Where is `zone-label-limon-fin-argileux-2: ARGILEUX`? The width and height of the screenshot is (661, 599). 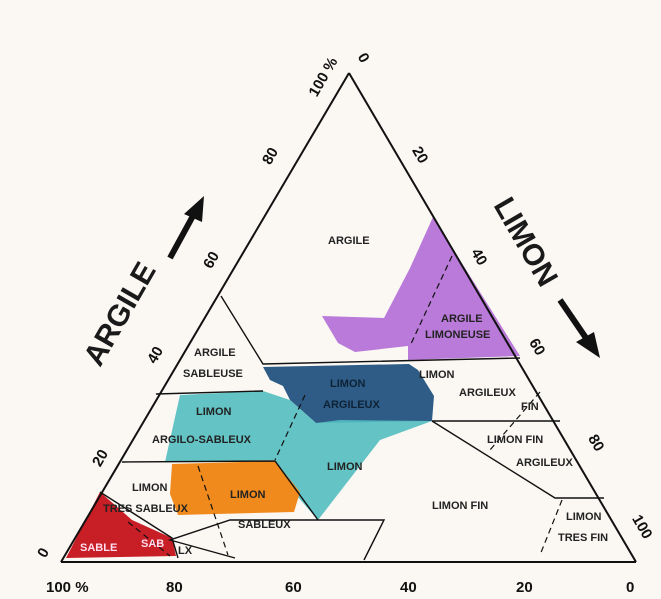 zone-label-limon-fin-argileux-2: ARGILEUX is located at coordinates (545, 463).